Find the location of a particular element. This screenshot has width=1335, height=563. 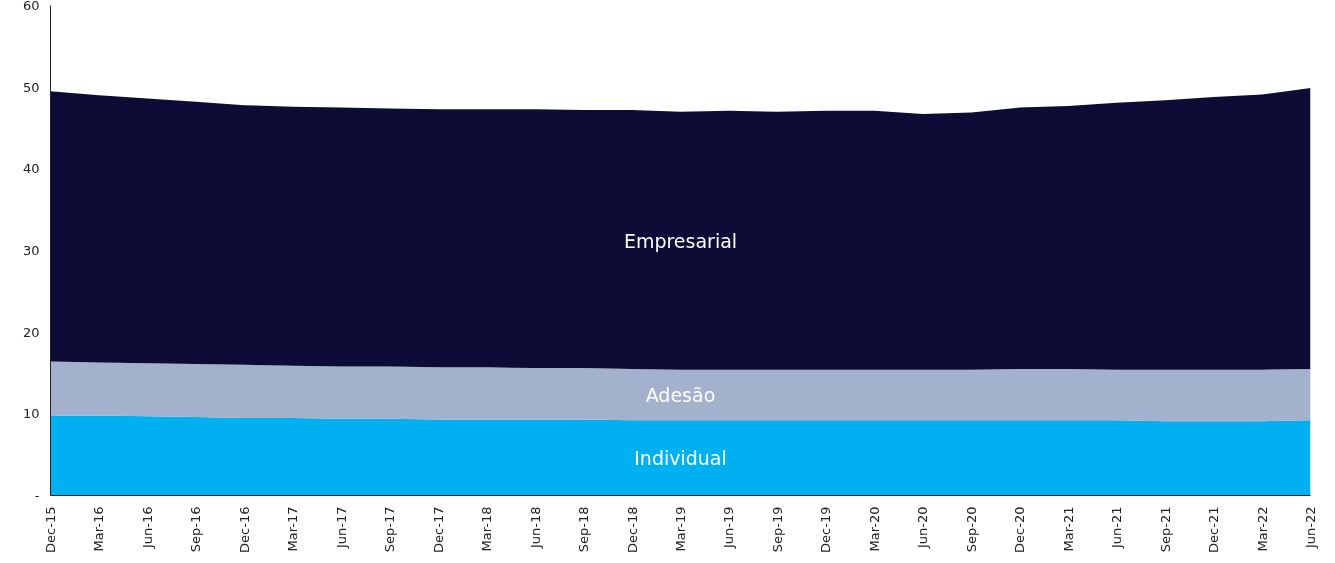

x-tick-label: Sep-17 is located at coordinates (390, 529).